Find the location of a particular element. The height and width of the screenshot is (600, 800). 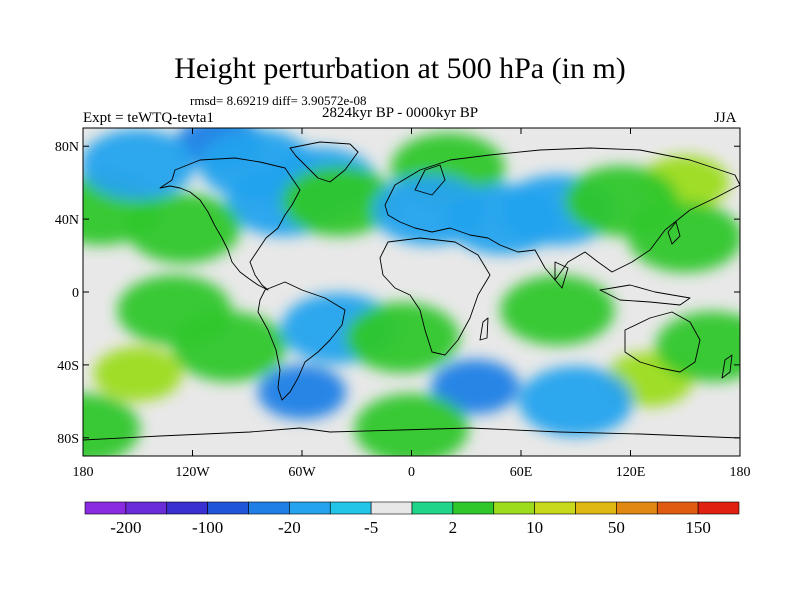

lat-tick-label: 40S is located at coordinates (68, 366).